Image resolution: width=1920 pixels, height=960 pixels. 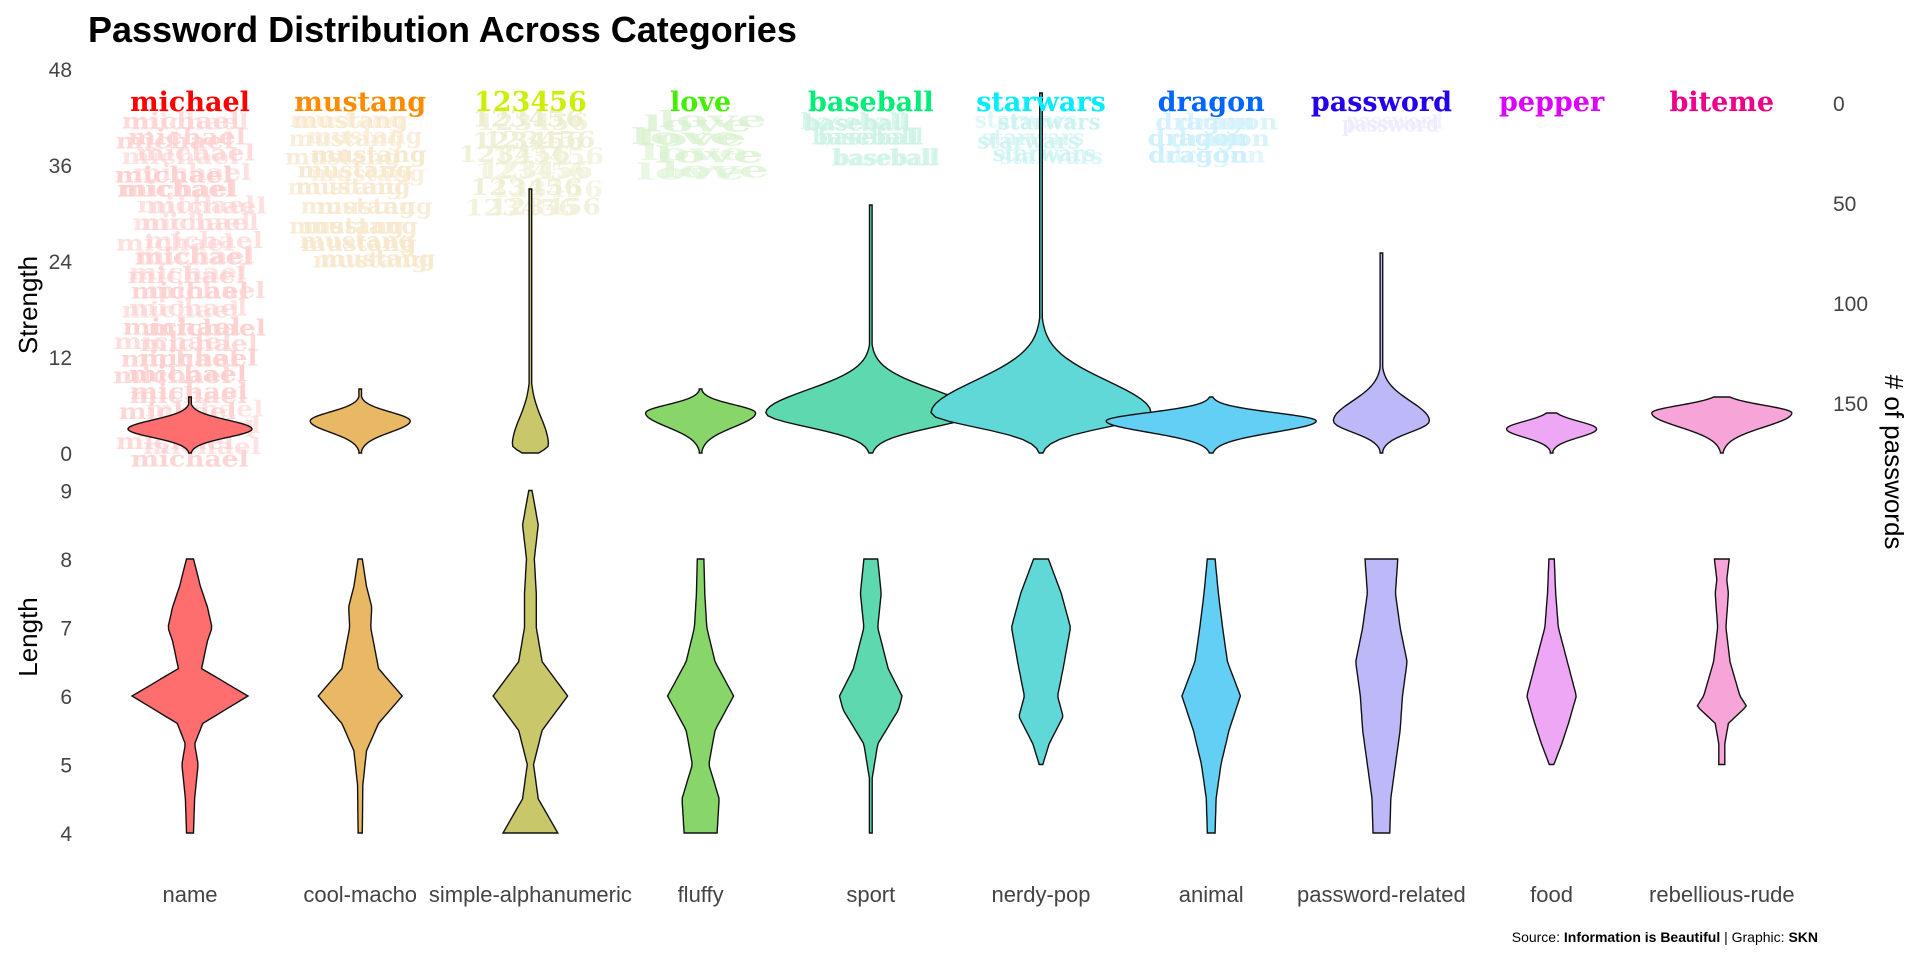 What do you see at coordinates (66, 629) in the screenshot?
I see `length-tick-label: 7` at bounding box center [66, 629].